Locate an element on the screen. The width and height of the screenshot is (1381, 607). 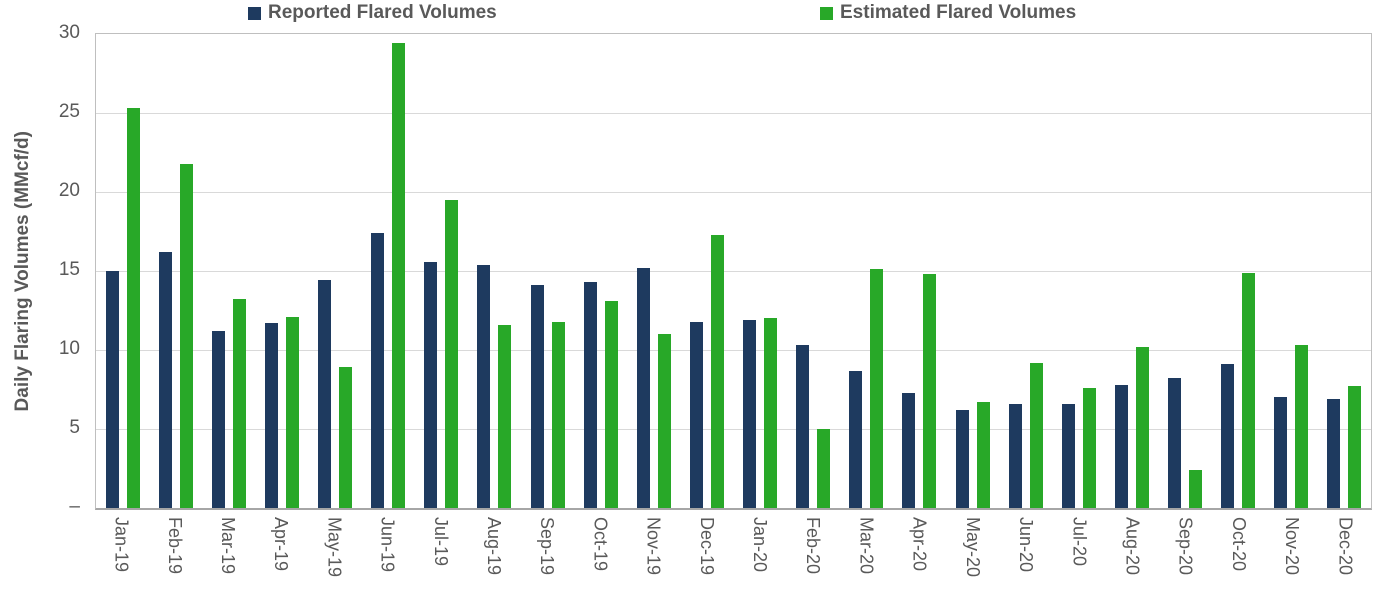
legend-label-estimated: Estimated Flared Volumes is located at coordinates (958, 12).